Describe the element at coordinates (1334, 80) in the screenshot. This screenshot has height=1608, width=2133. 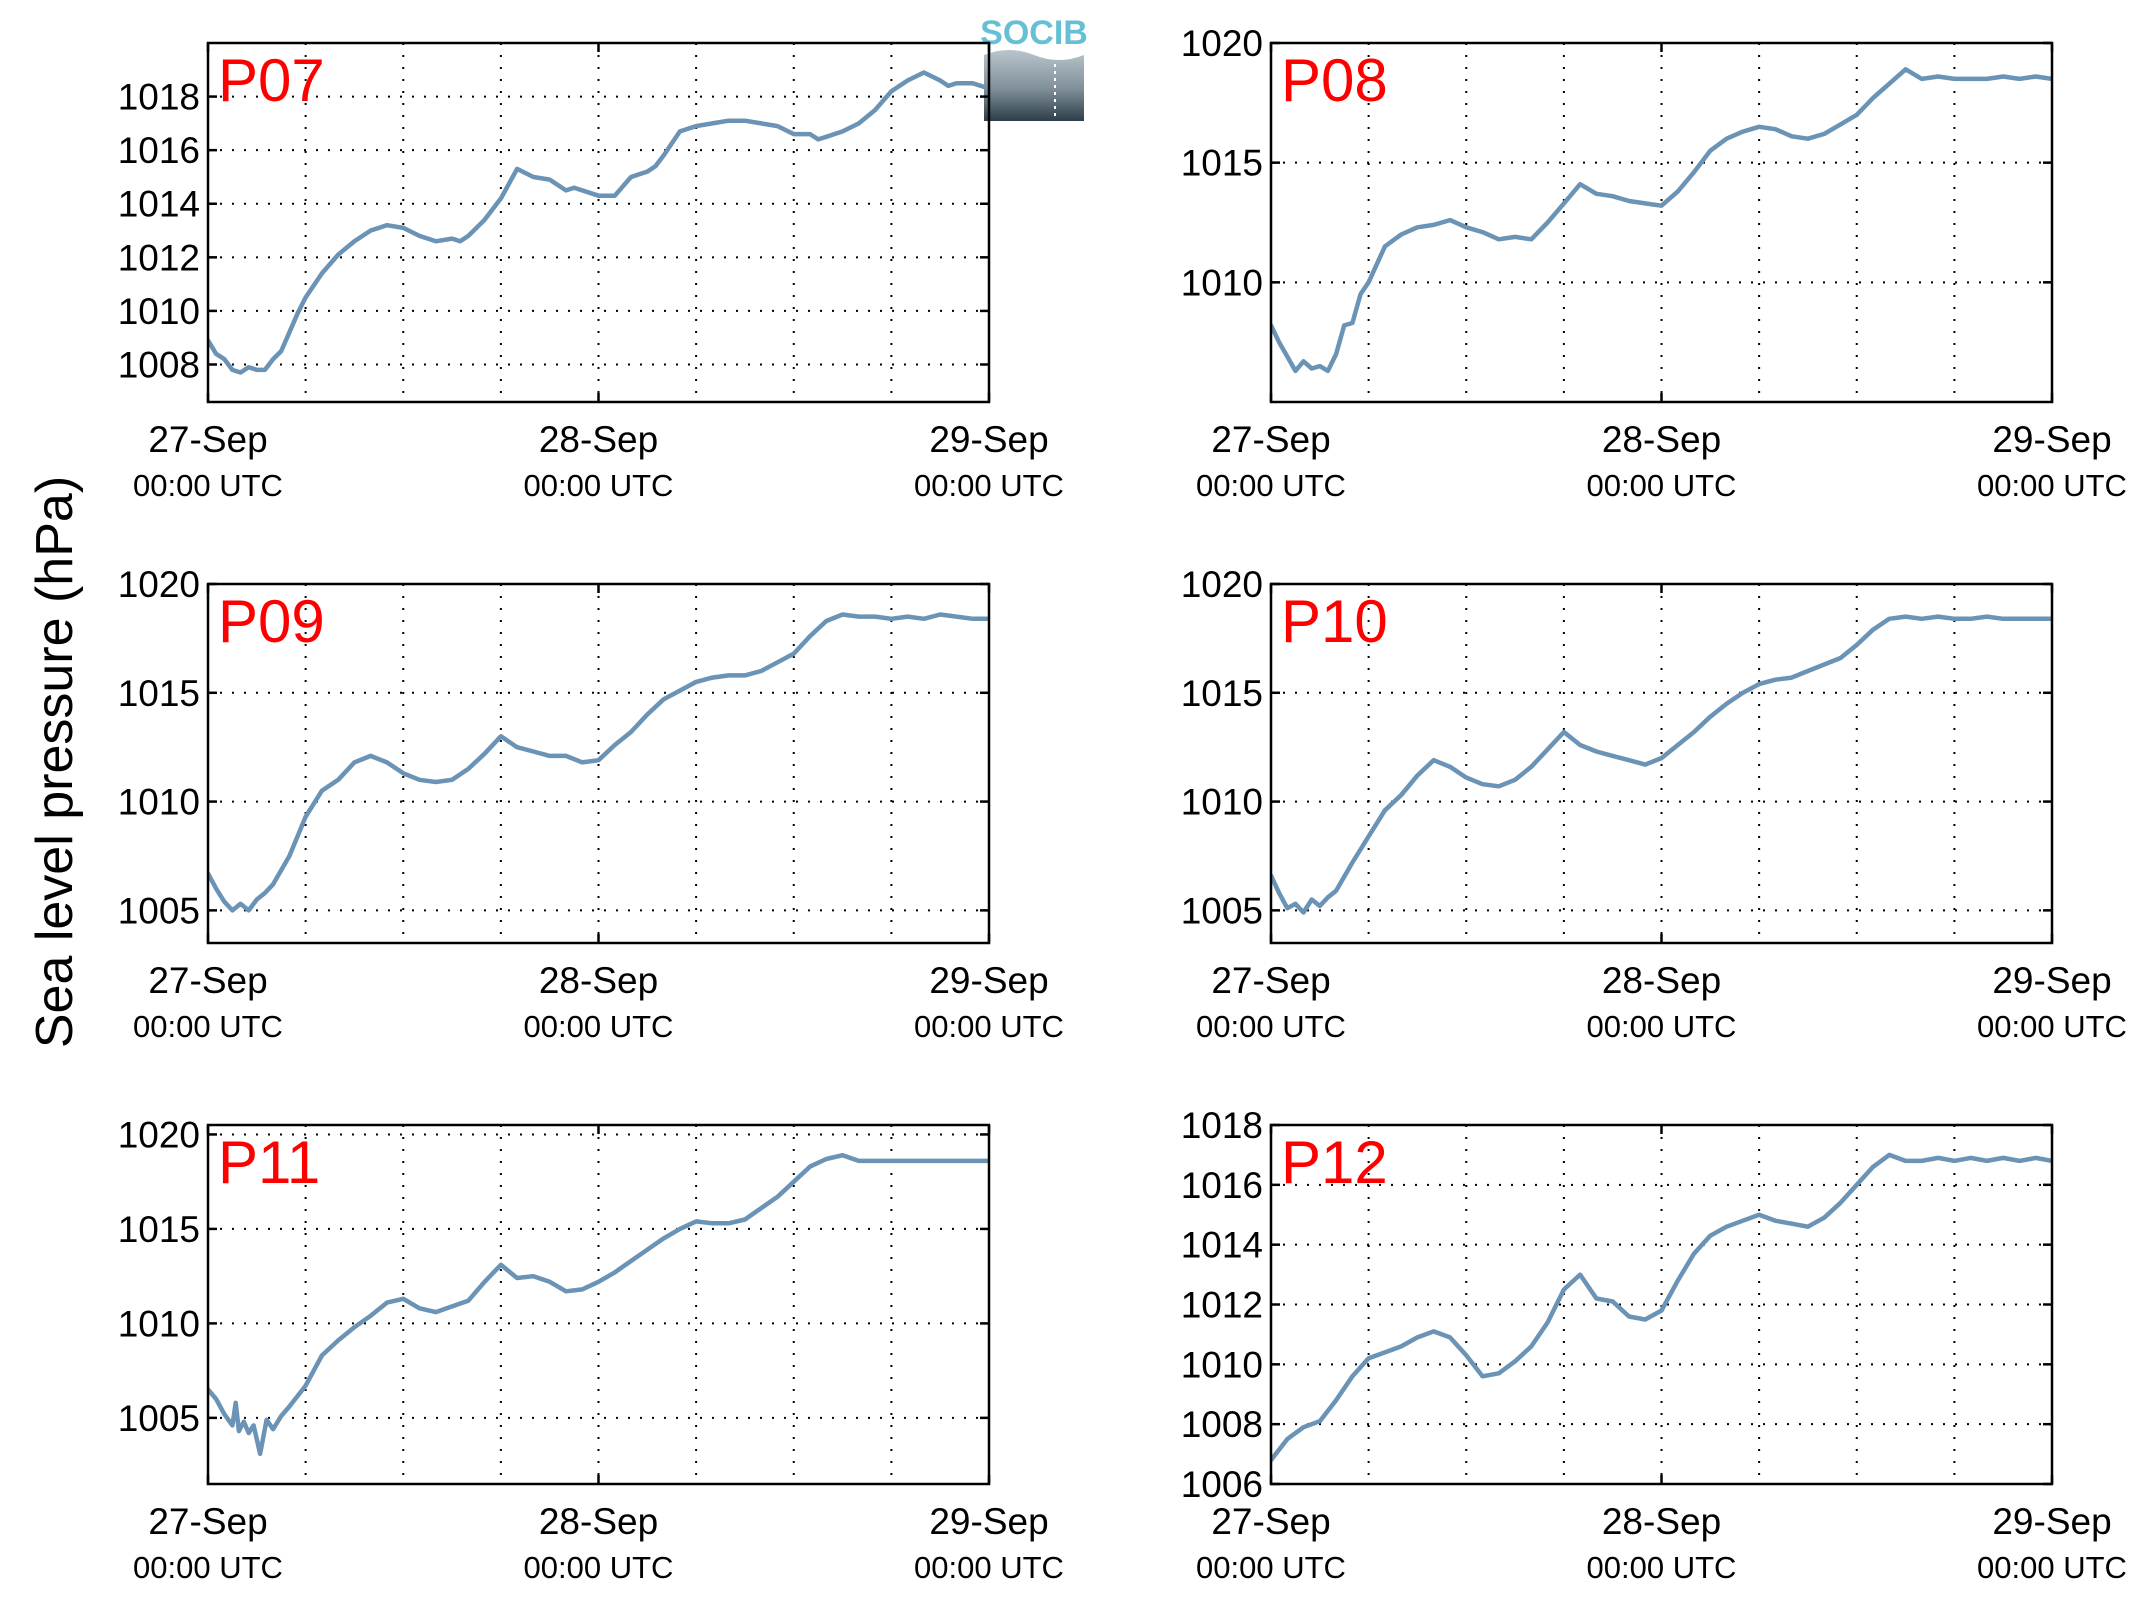
I see `panel-title: P08` at that location.